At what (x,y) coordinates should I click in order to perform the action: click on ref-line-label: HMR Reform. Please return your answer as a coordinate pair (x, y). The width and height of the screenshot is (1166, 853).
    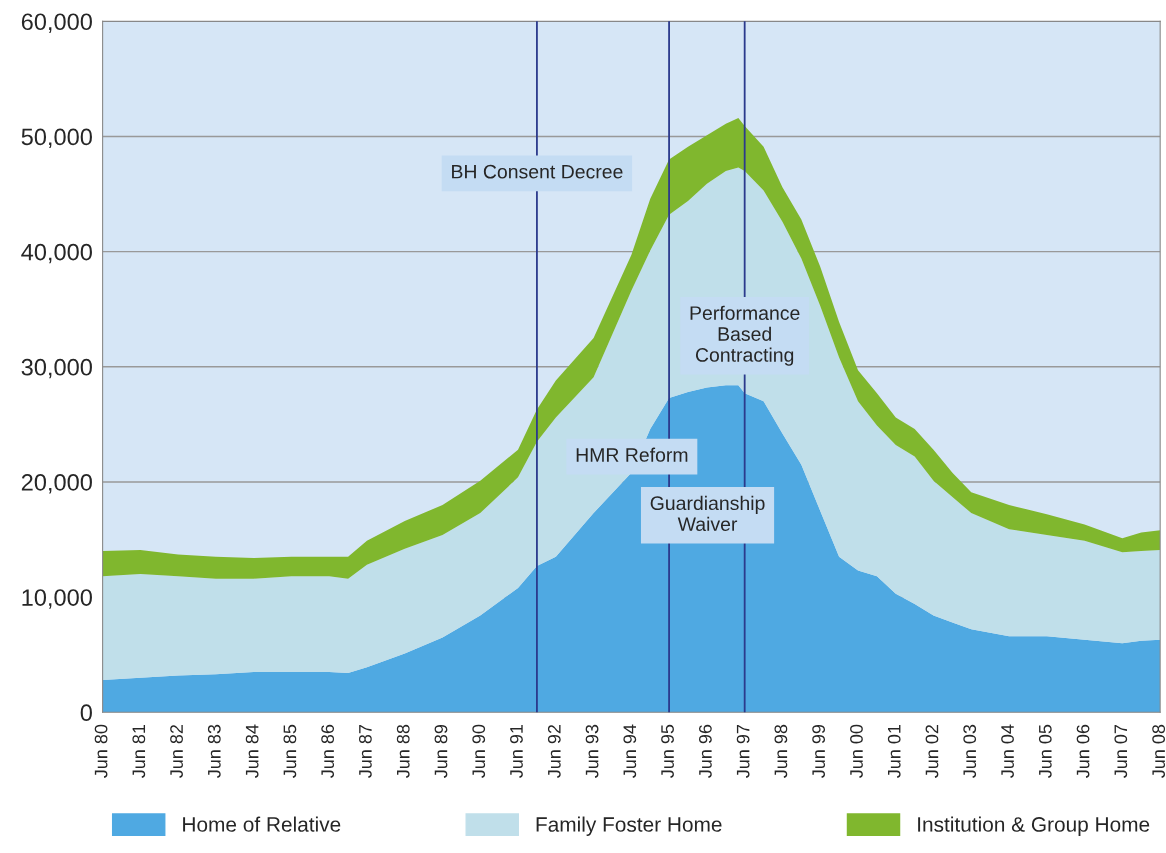
    Looking at the image, I should click on (632, 454).